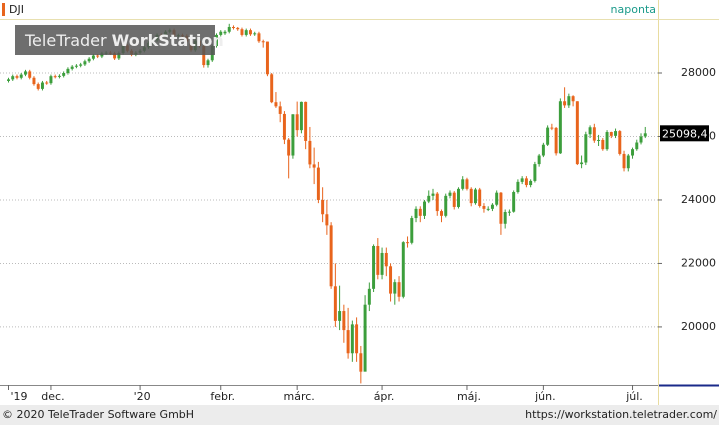  I want to click on watermark-b: WorkStation, so click(168, 40).